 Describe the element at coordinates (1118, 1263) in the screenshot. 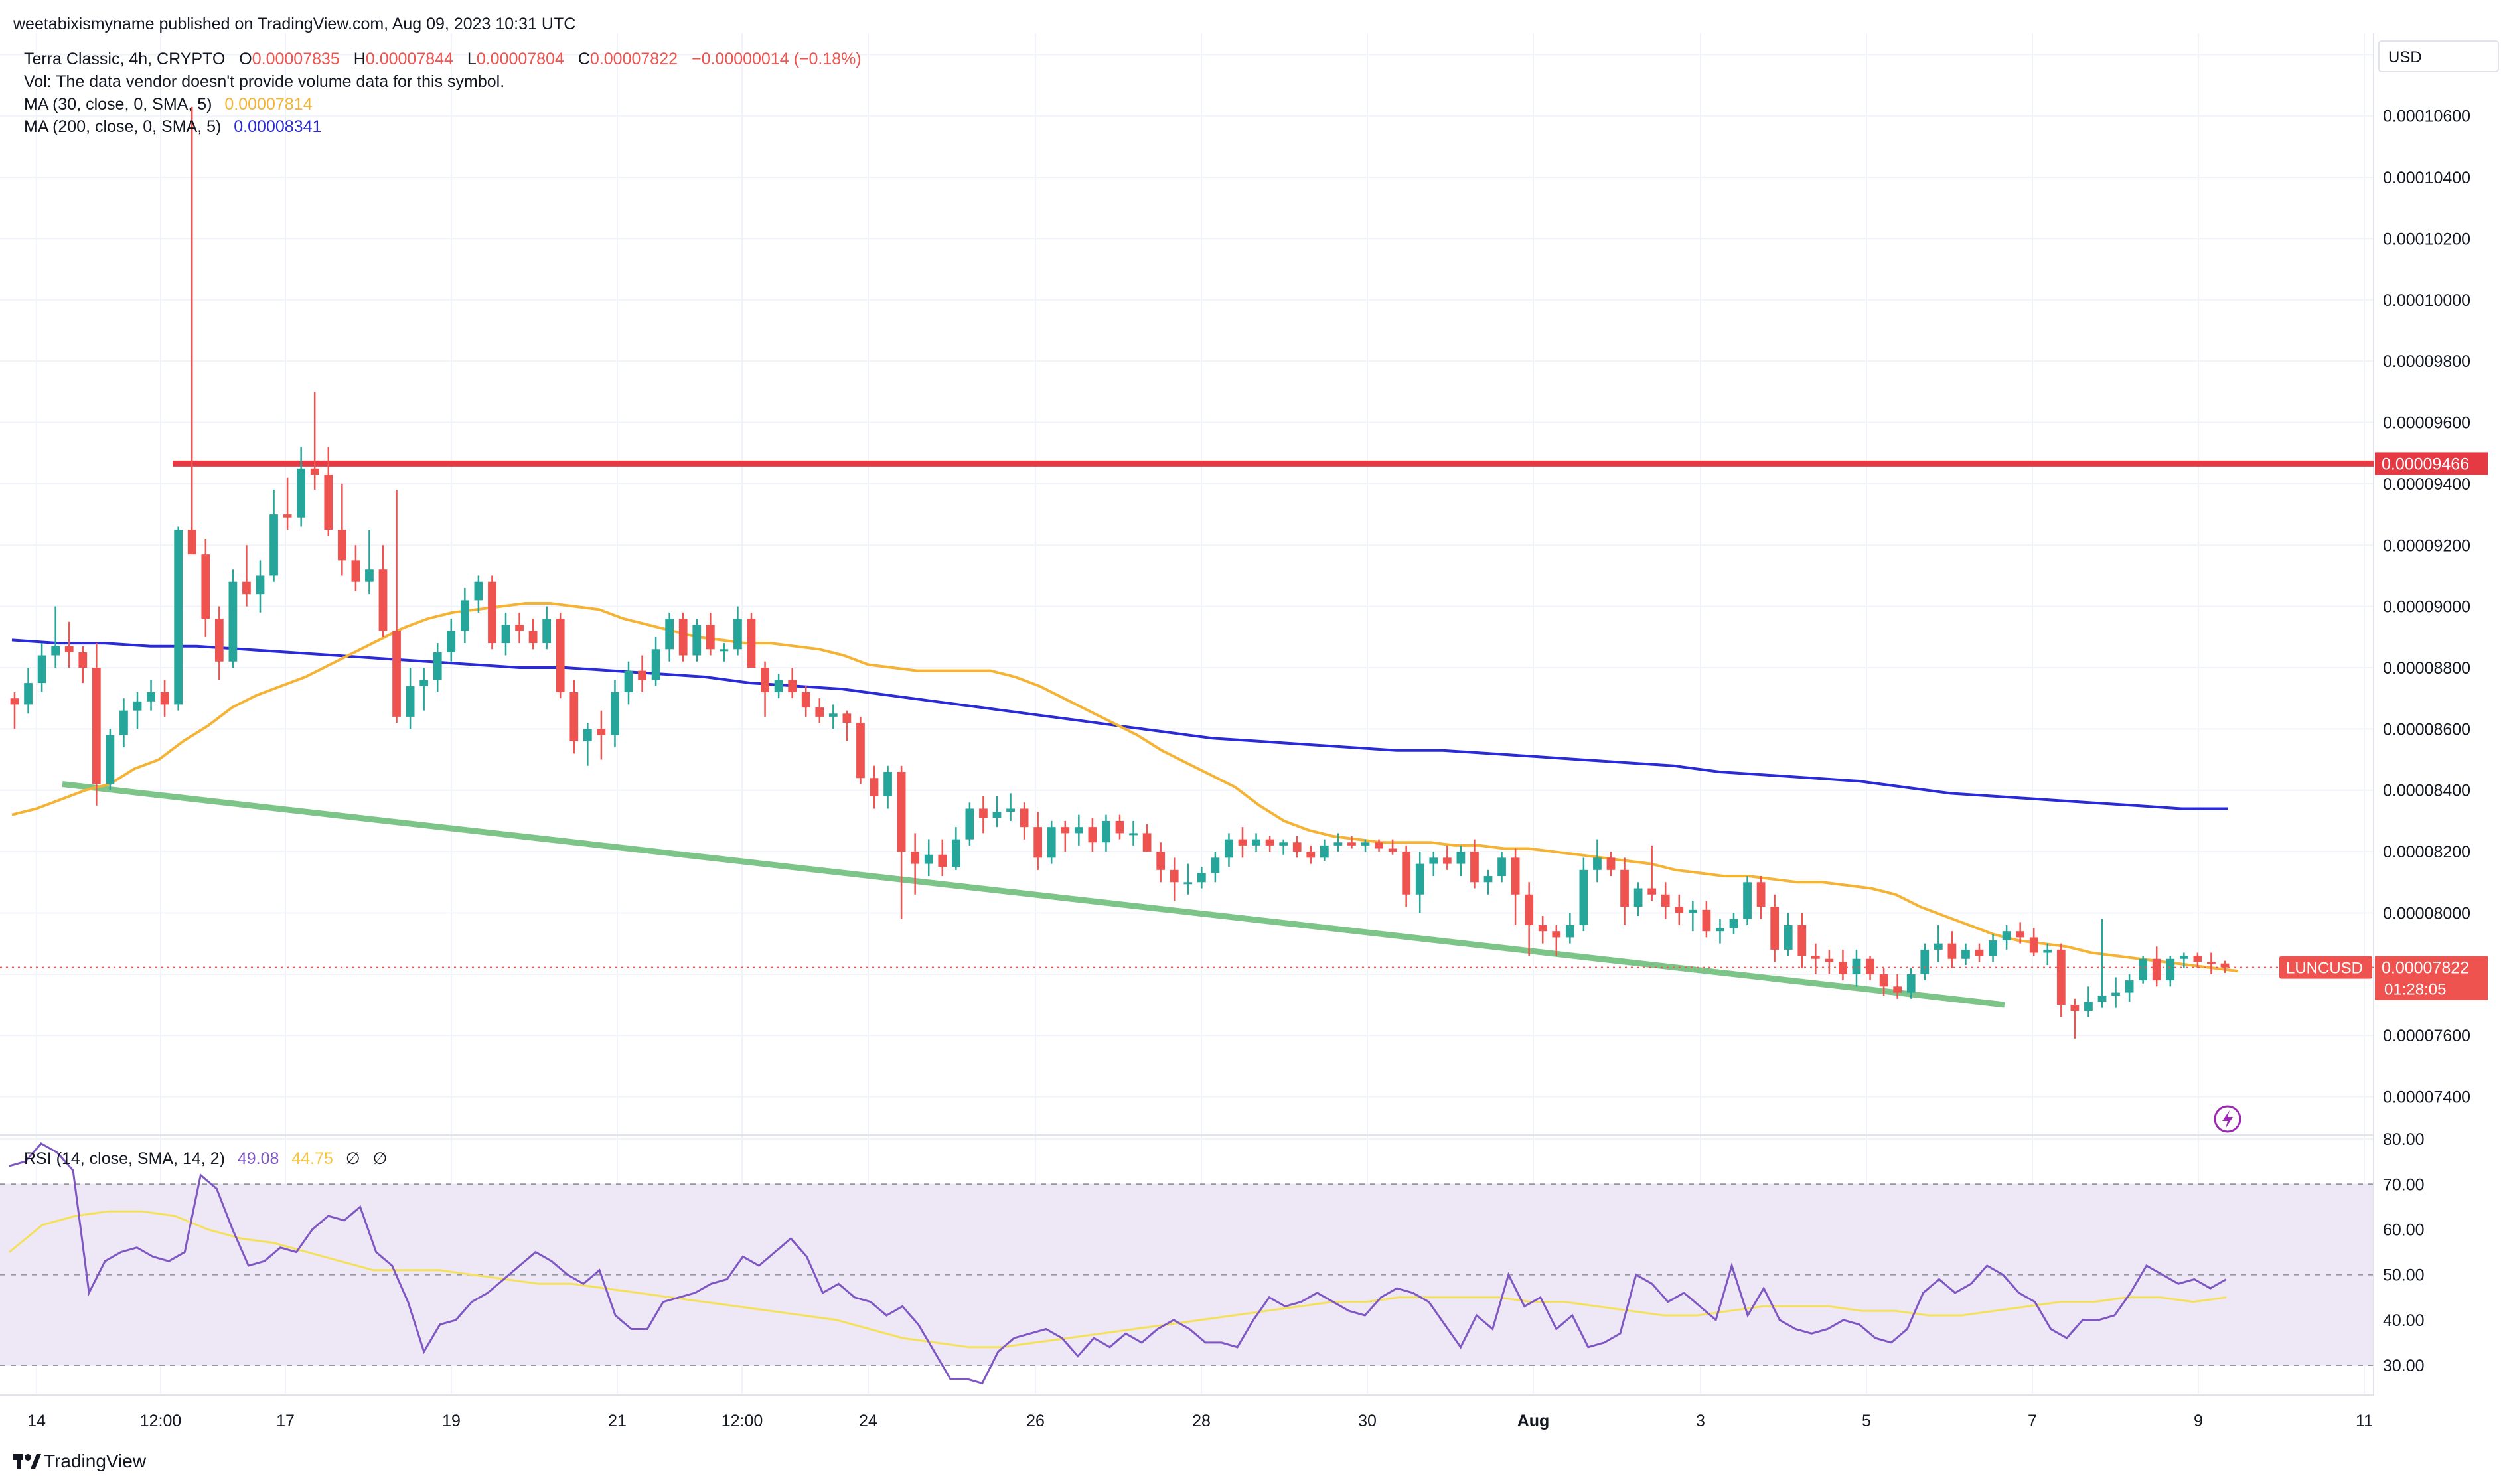

I see `rsi-series-line` at that location.